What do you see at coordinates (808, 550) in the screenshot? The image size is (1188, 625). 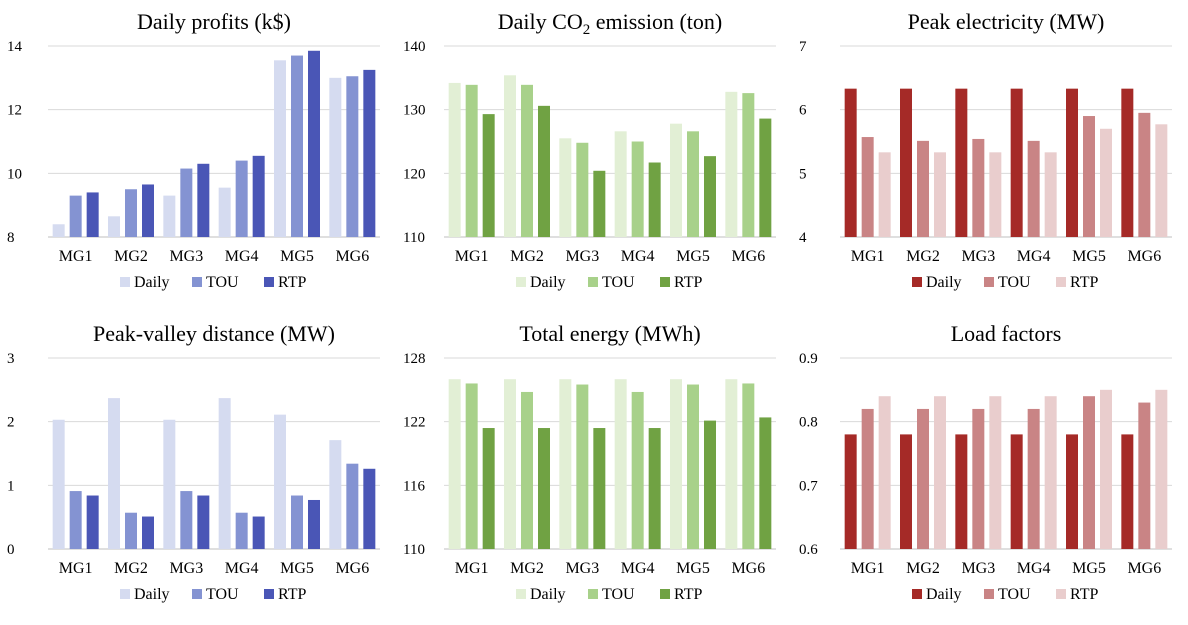 I see `y-tick-label: 0.6` at bounding box center [808, 550].